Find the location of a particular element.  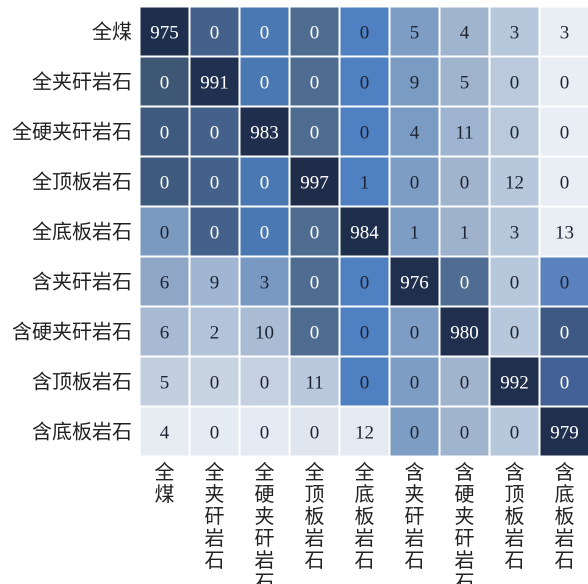

cell-value: 12 is located at coordinates (364, 433).